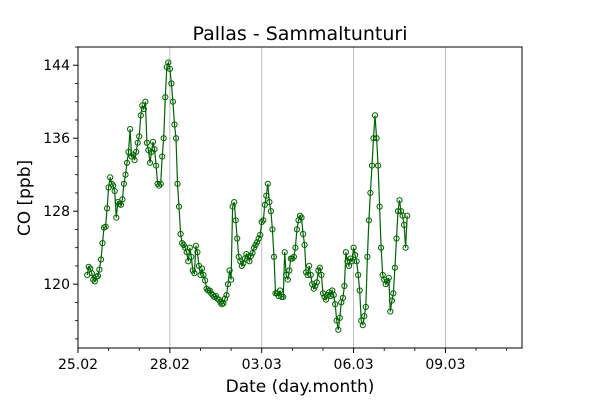 The width and height of the screenshot is (600, 404). I want to click on y-tick-label: 128, so click(56, 212).